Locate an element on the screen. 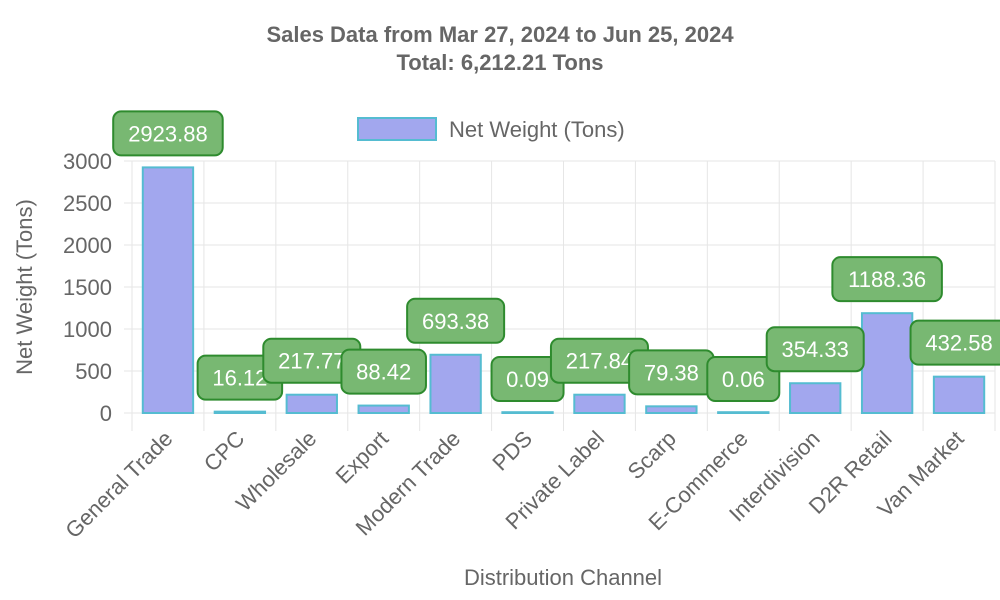 Image resolution: width=1000 pixels, height=600 pixels. data-label: 0.06 is located at coordinates (743, 379).